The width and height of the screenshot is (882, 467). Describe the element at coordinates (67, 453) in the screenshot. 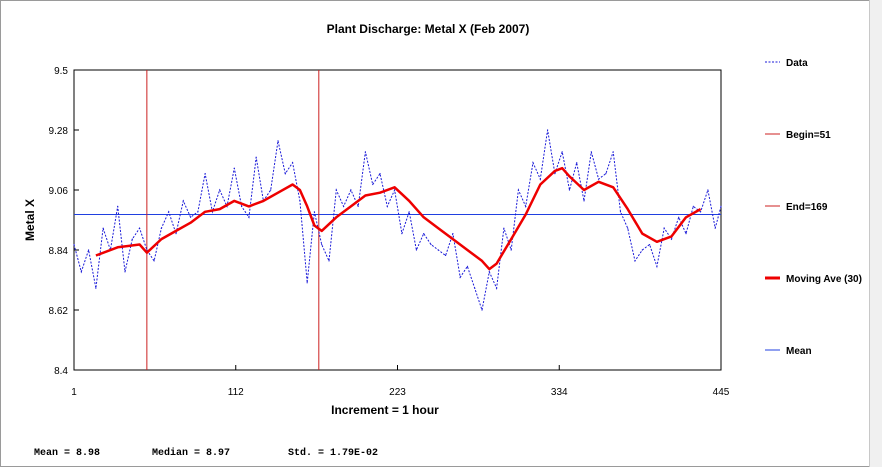

I see `stat-mean: Mean = 8.98` at that location.